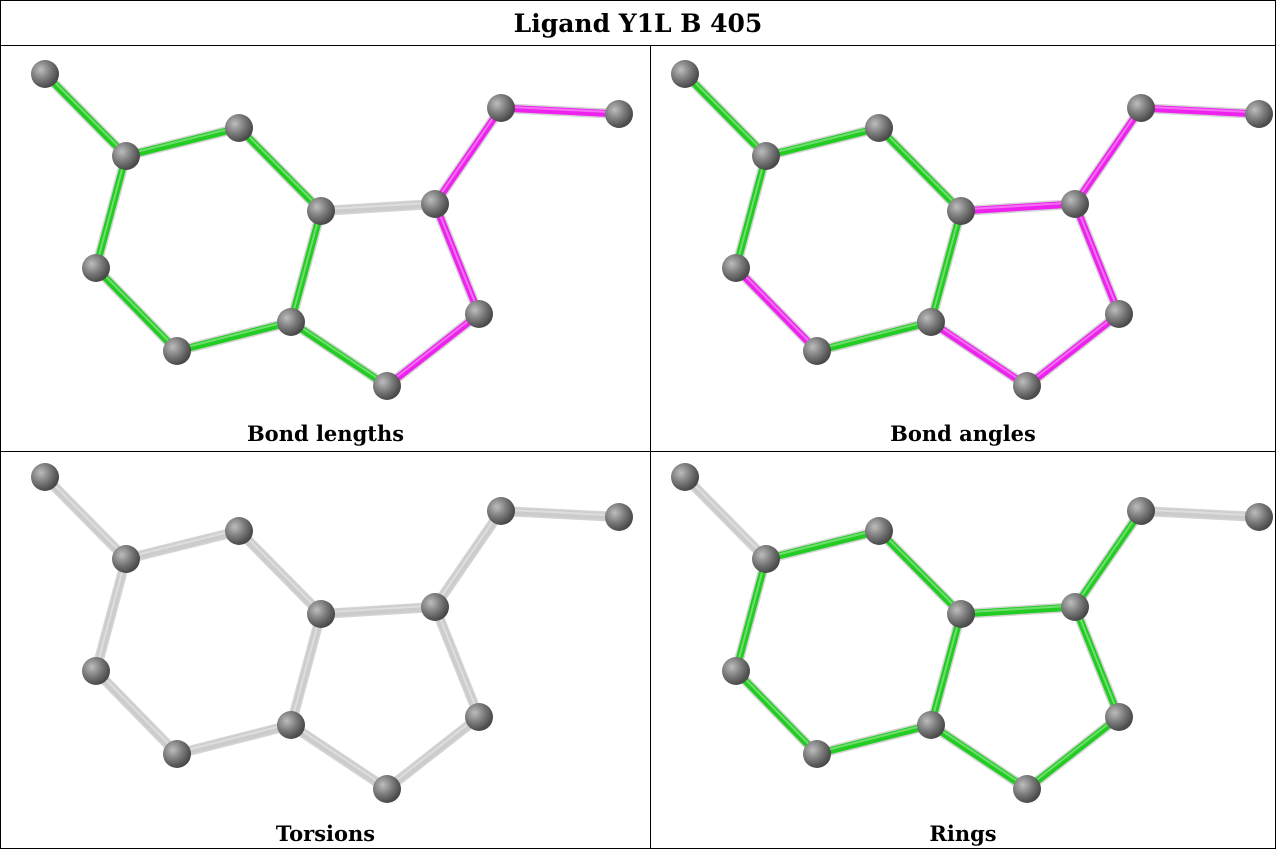  Describe the element at coordinates (325, 833) in the screenshot. I see `panel-caption: Torsions` at that location.